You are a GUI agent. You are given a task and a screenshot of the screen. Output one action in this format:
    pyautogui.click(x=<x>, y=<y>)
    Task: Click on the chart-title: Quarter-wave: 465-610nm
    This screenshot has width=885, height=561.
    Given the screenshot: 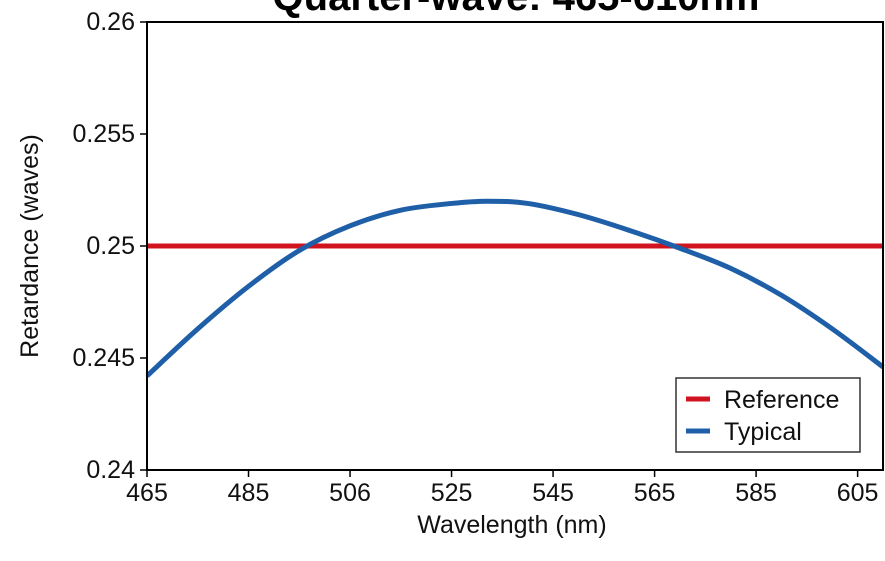 What is the action you would take?
    pyautogui.click(x=516, y=9)
    